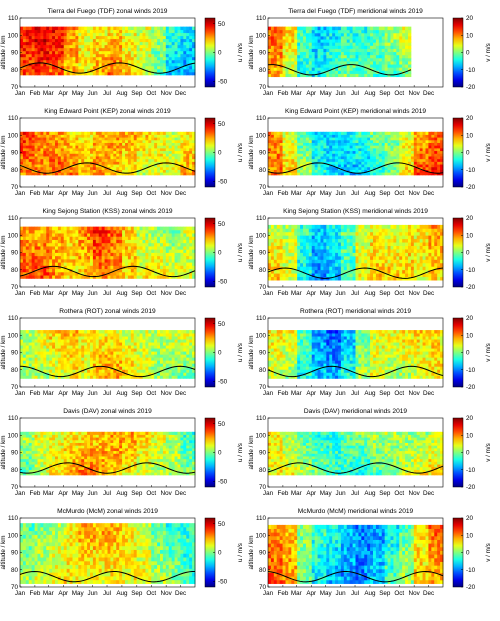 Image resolution: width=500 pixels, height=621 pixels. I want to click on x-tick-label: Aug, so click(122, 193).